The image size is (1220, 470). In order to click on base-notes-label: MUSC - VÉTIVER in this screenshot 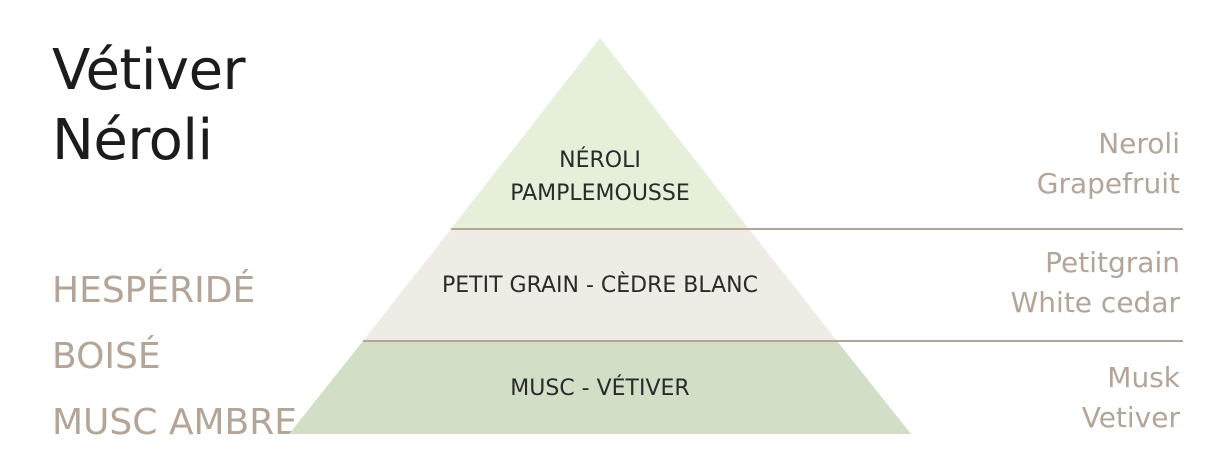, I will do `click(600, 388)`.